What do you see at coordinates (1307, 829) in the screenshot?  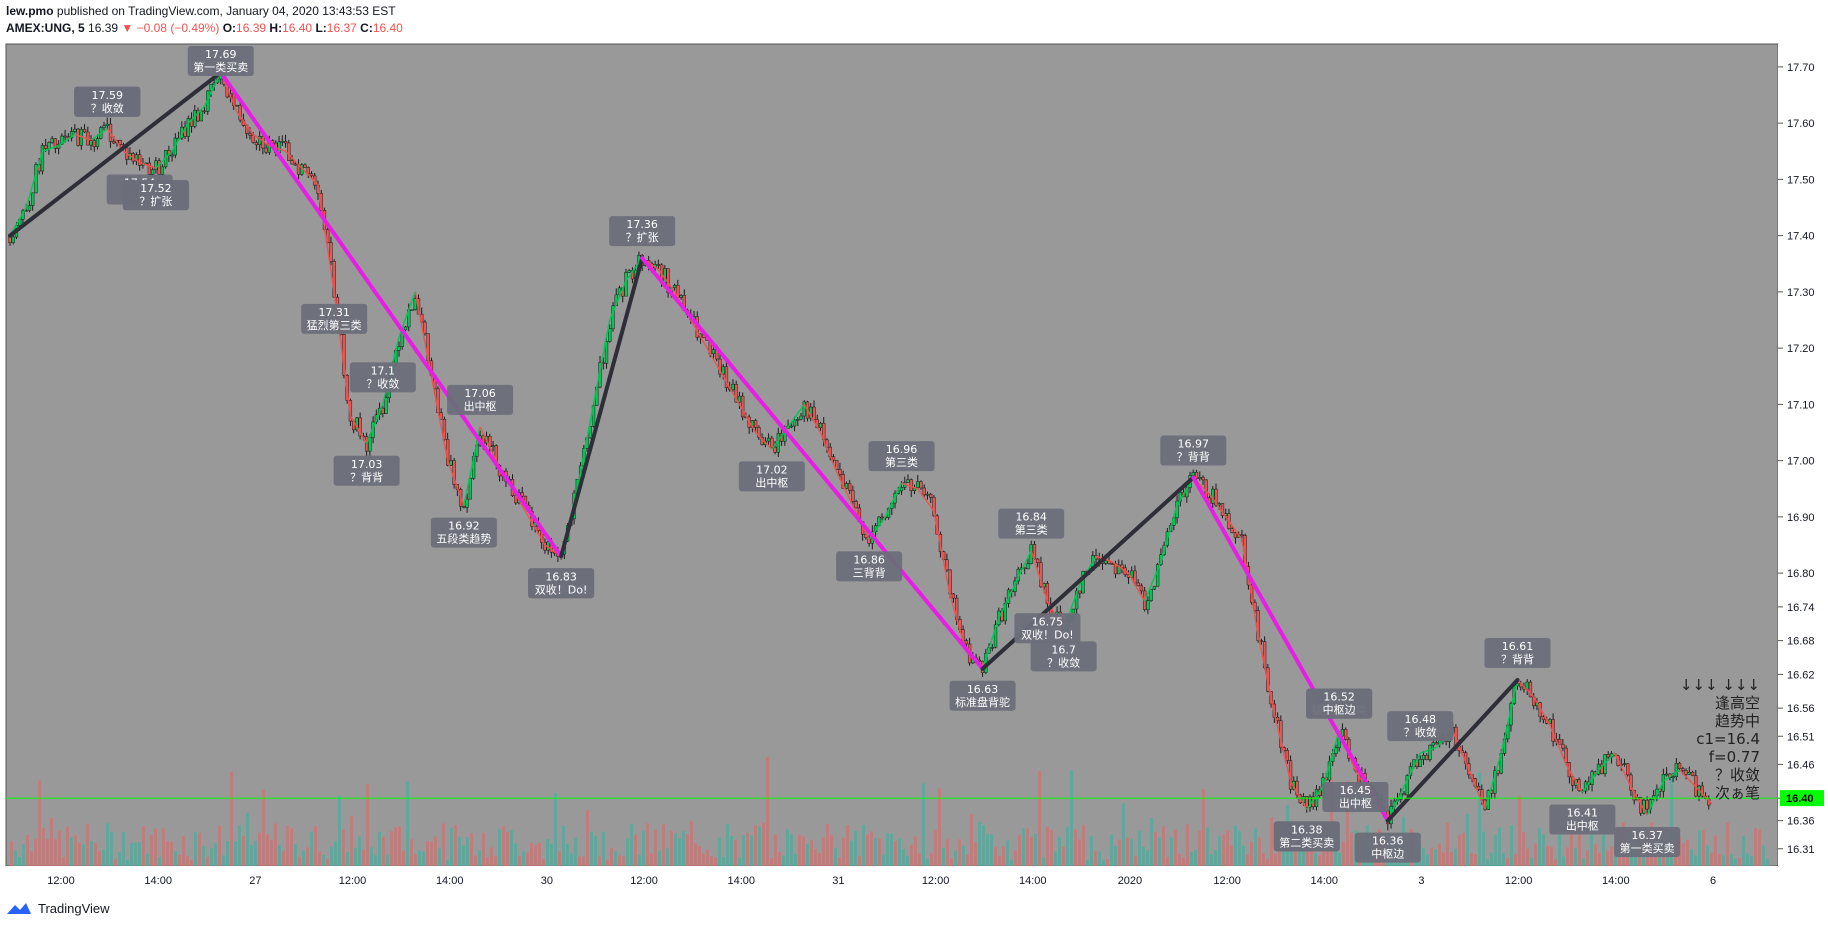 I see `pivot-price: 16.38` at bounding box center [1307, 829].